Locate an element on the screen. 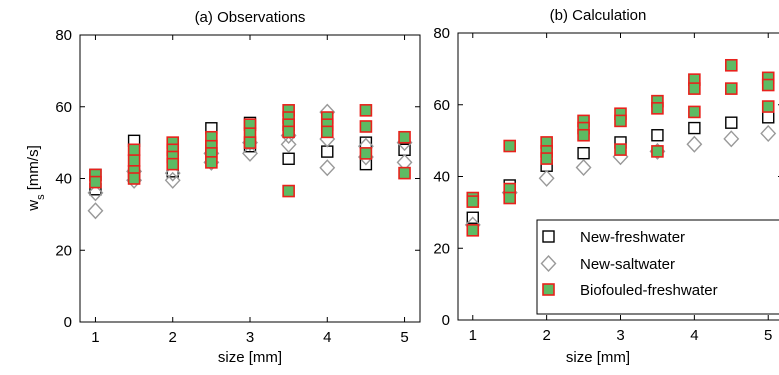  legend-marker-square-open is located at coordinates (548, 236).